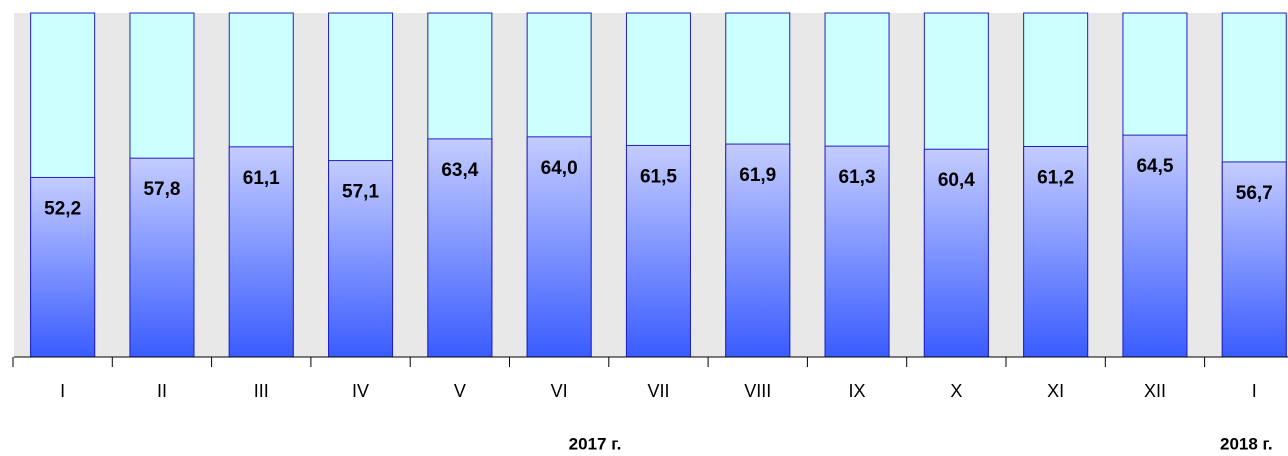 The width and height of the screenshot is (1288, 456). I want to click on x-tick-label: IX, so click(857, 391).